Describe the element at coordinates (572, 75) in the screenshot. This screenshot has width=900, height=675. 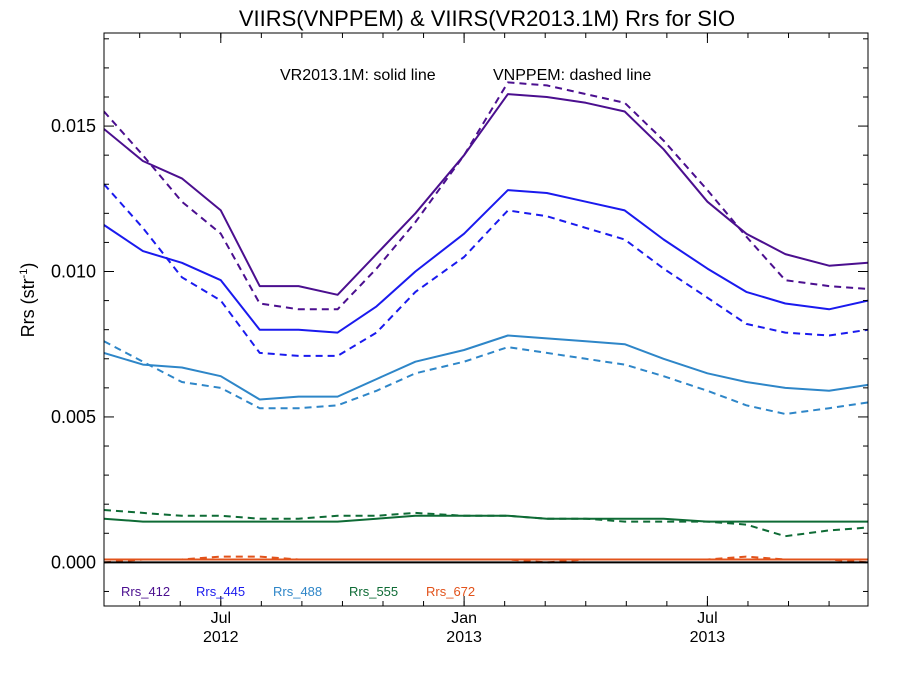
I see `annotation-dashed: VNPPEM: dashed line` at that location.